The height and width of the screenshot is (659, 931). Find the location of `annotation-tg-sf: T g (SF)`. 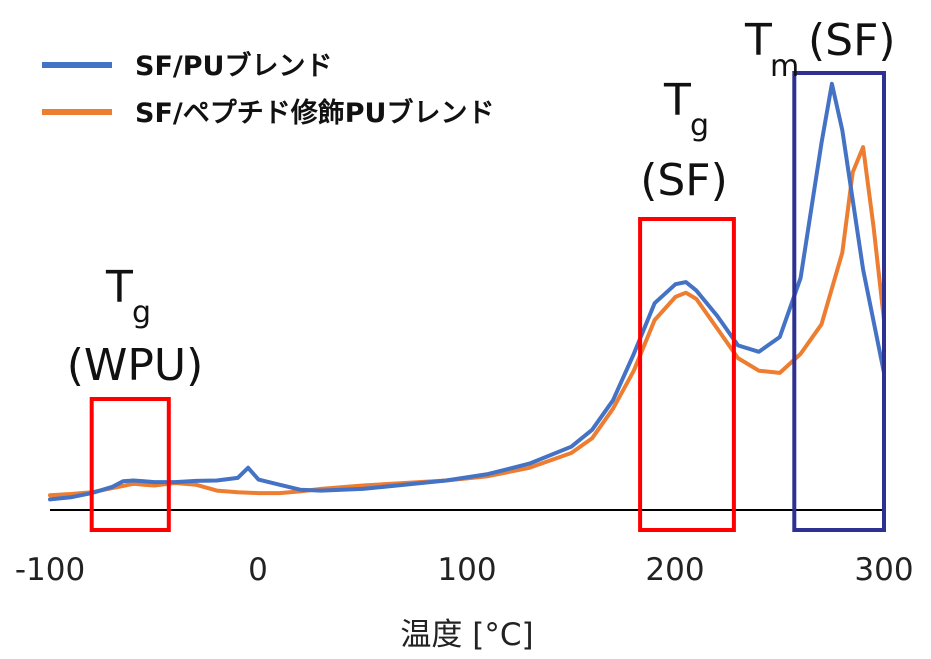

annotation-tg-sf: T g (SF) is located at coordinates (684, 140).